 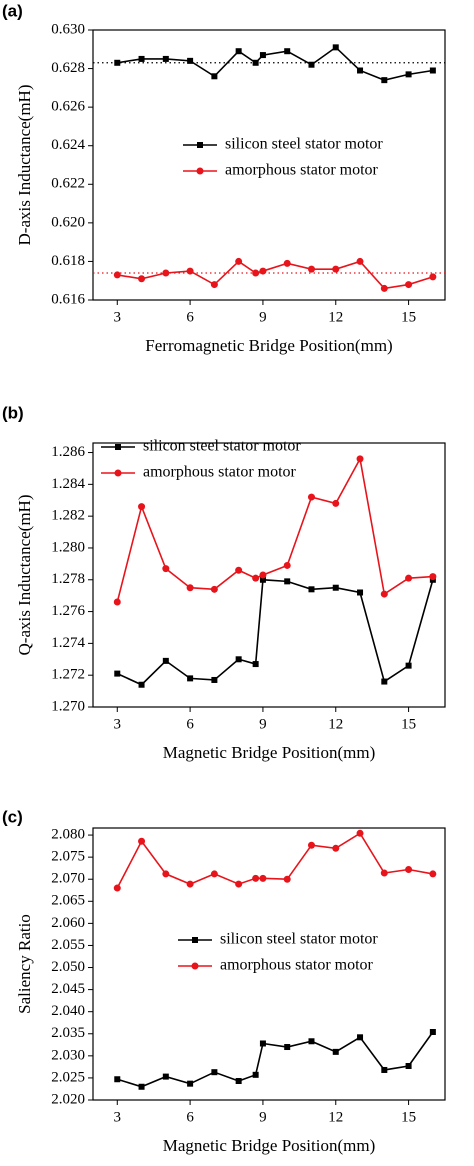 What do you see at coordinates (24, 165) in the screenshot?
I see `y-axis-title: D-axis Inductance(mH)` at bounding box center [24, 165].